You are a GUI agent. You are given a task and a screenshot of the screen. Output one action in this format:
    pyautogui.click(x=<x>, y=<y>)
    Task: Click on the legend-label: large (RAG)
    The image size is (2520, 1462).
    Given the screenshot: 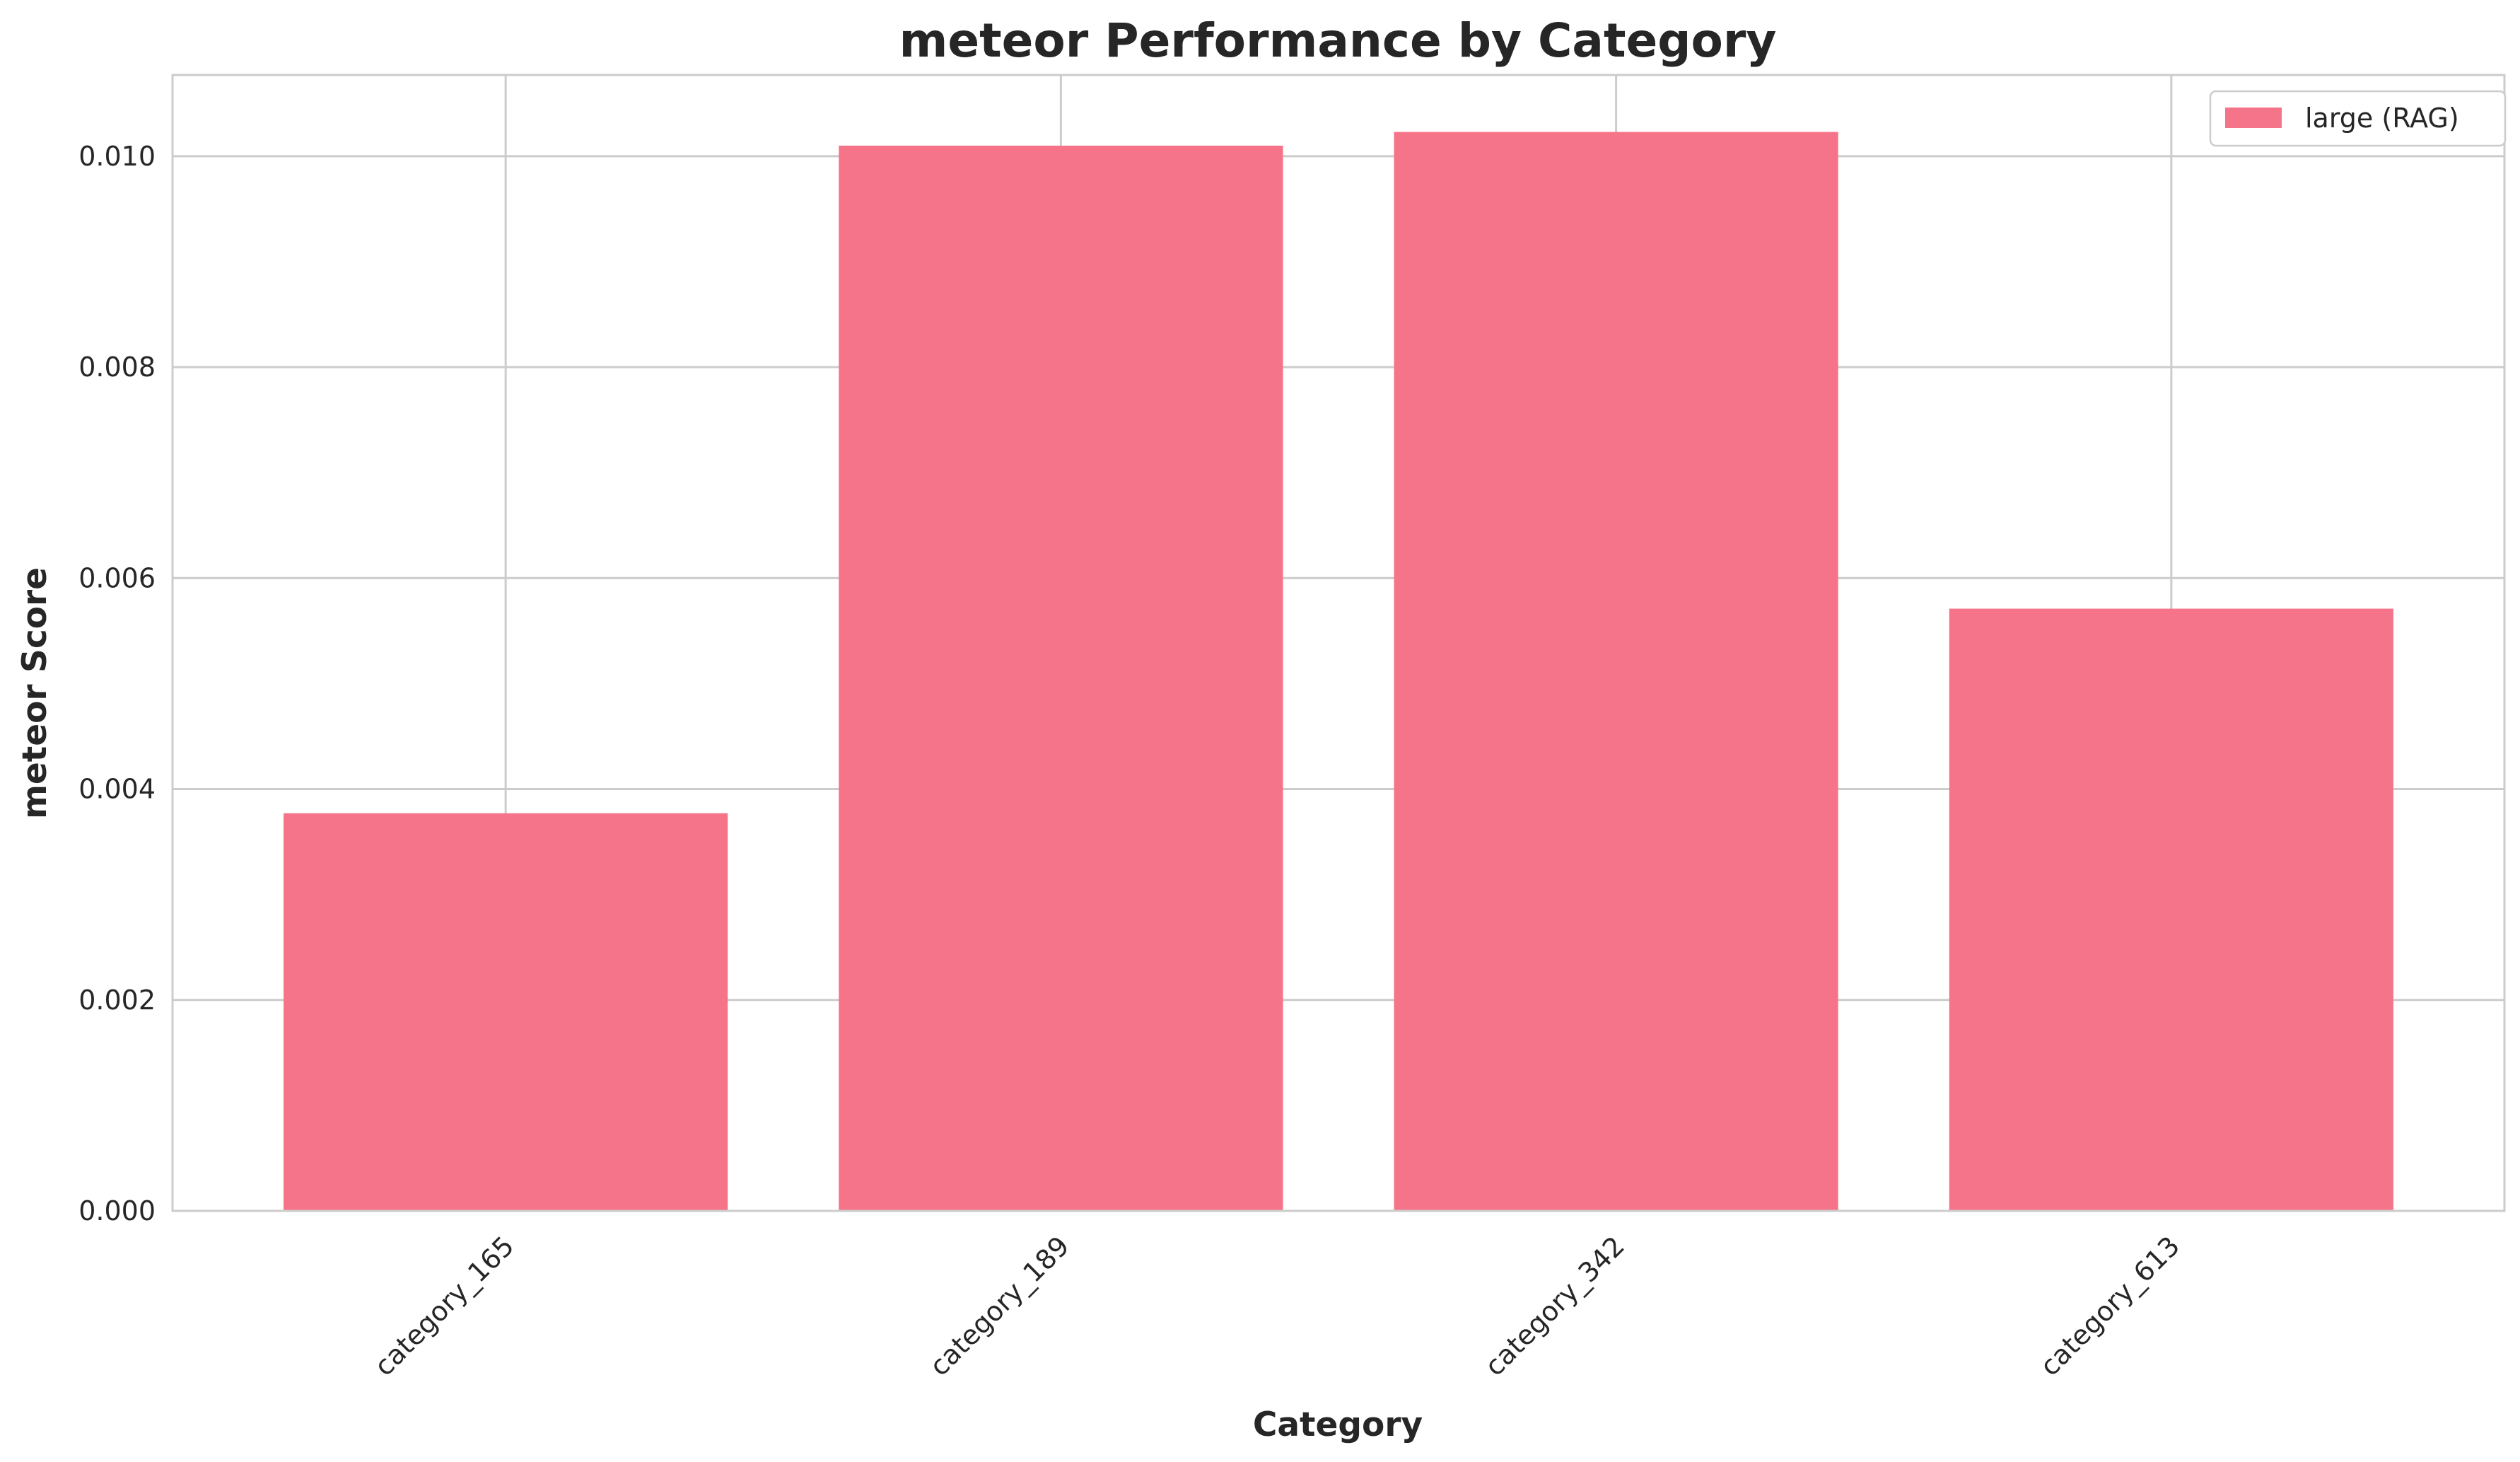 What is the action you would take?
    pyautogui.click(x=2382, y=118)
    